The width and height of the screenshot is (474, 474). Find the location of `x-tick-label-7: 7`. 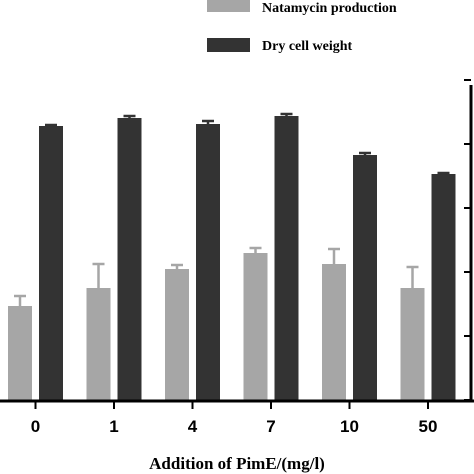

x-tick-label-7: 7 is located at coordinates (270, 426).